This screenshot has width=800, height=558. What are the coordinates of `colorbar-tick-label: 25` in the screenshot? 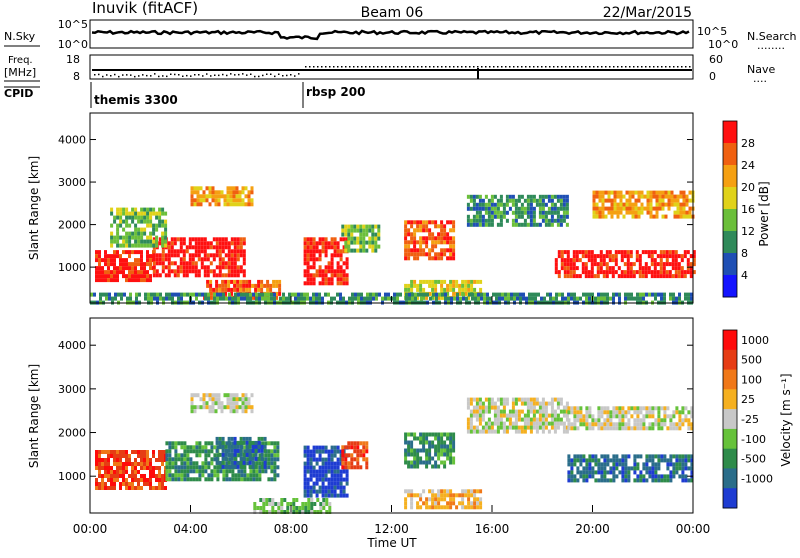 It's located at (748, 399).